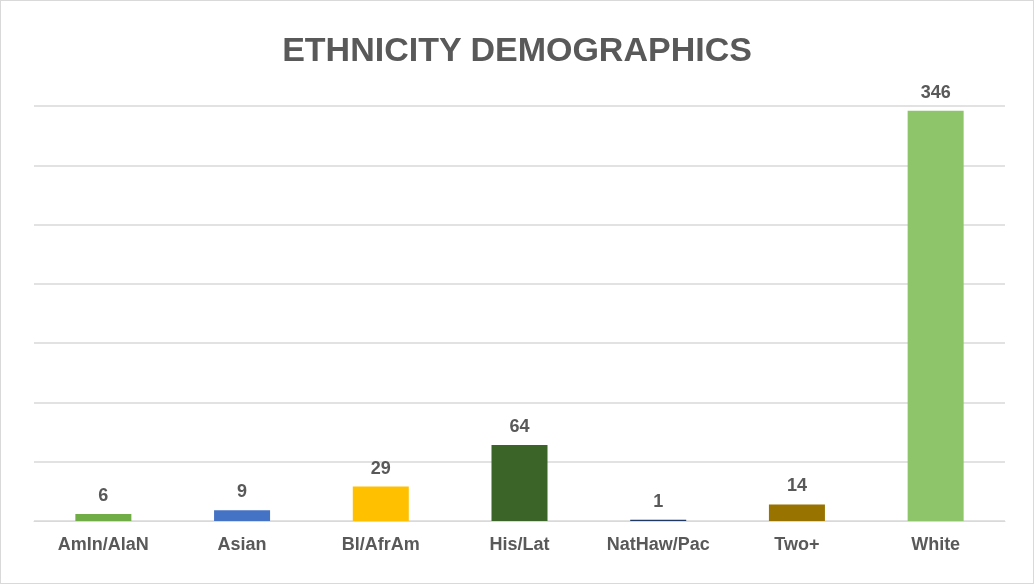 The height and width of the screenshot is (584, 1034). Describe the element at coordinates (658, 544) in the screenshot. I see `x-tick-label: NatHaw/Pac` at that location.